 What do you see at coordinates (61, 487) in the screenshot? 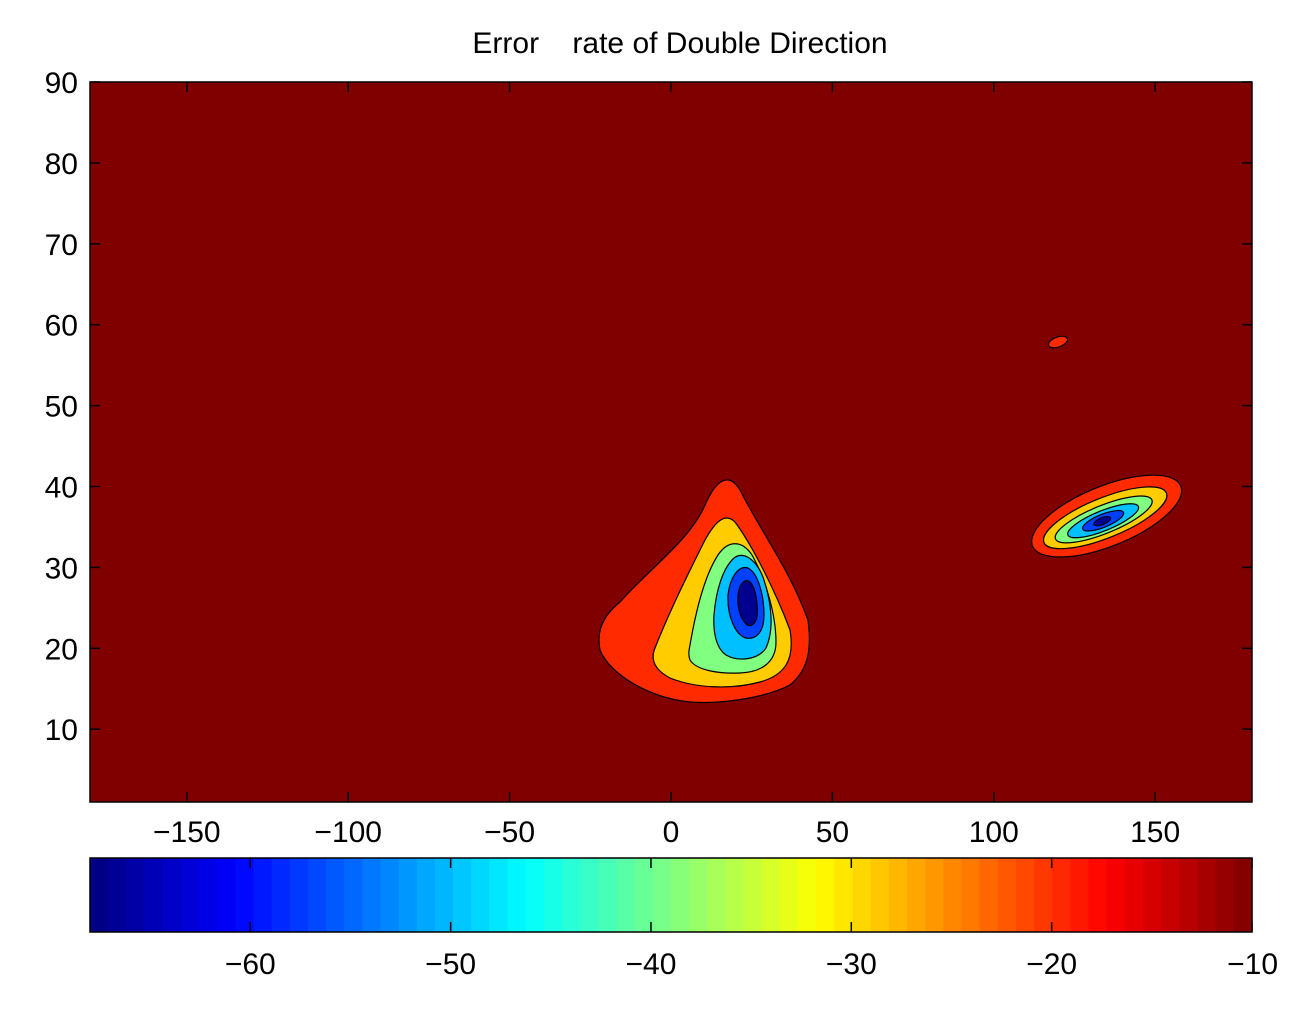
I see `y-tick-label: 40` at bounding box center [61, 487].